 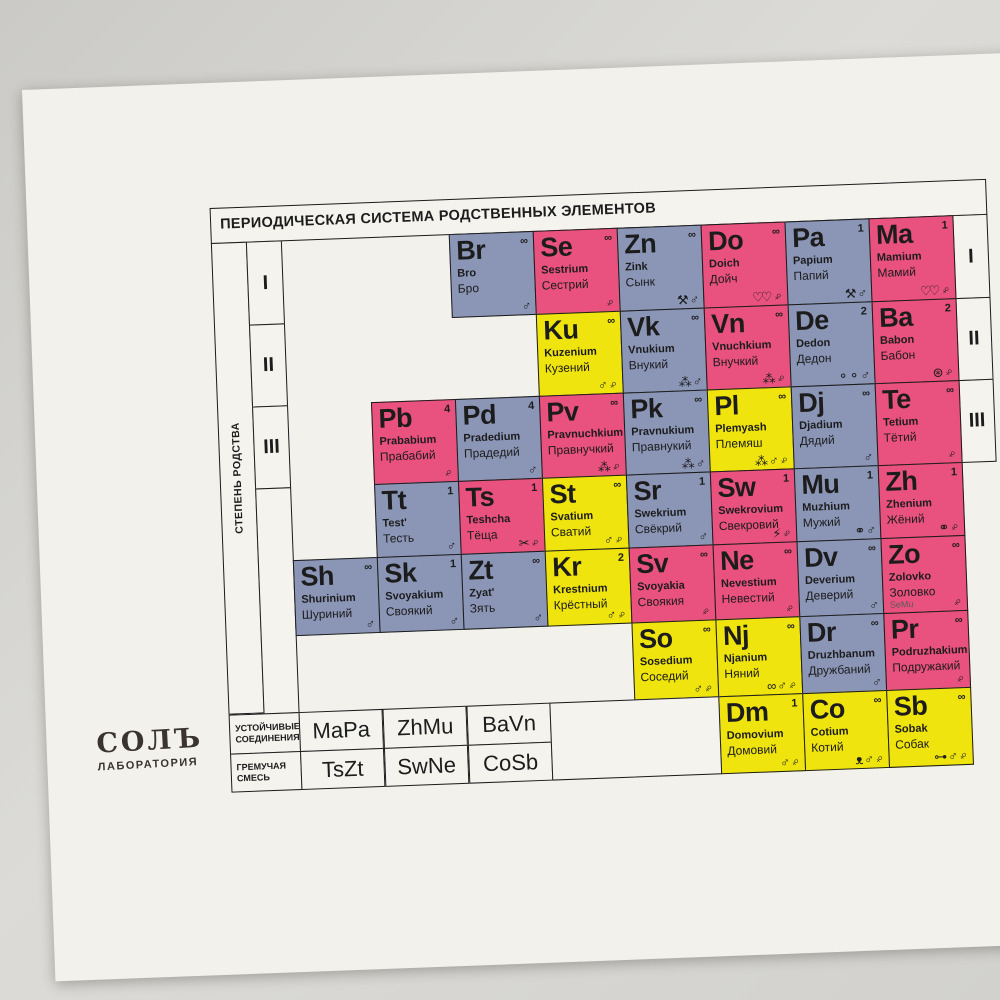 I want to click on element-symbol: Se, so click(x=556, y=247).